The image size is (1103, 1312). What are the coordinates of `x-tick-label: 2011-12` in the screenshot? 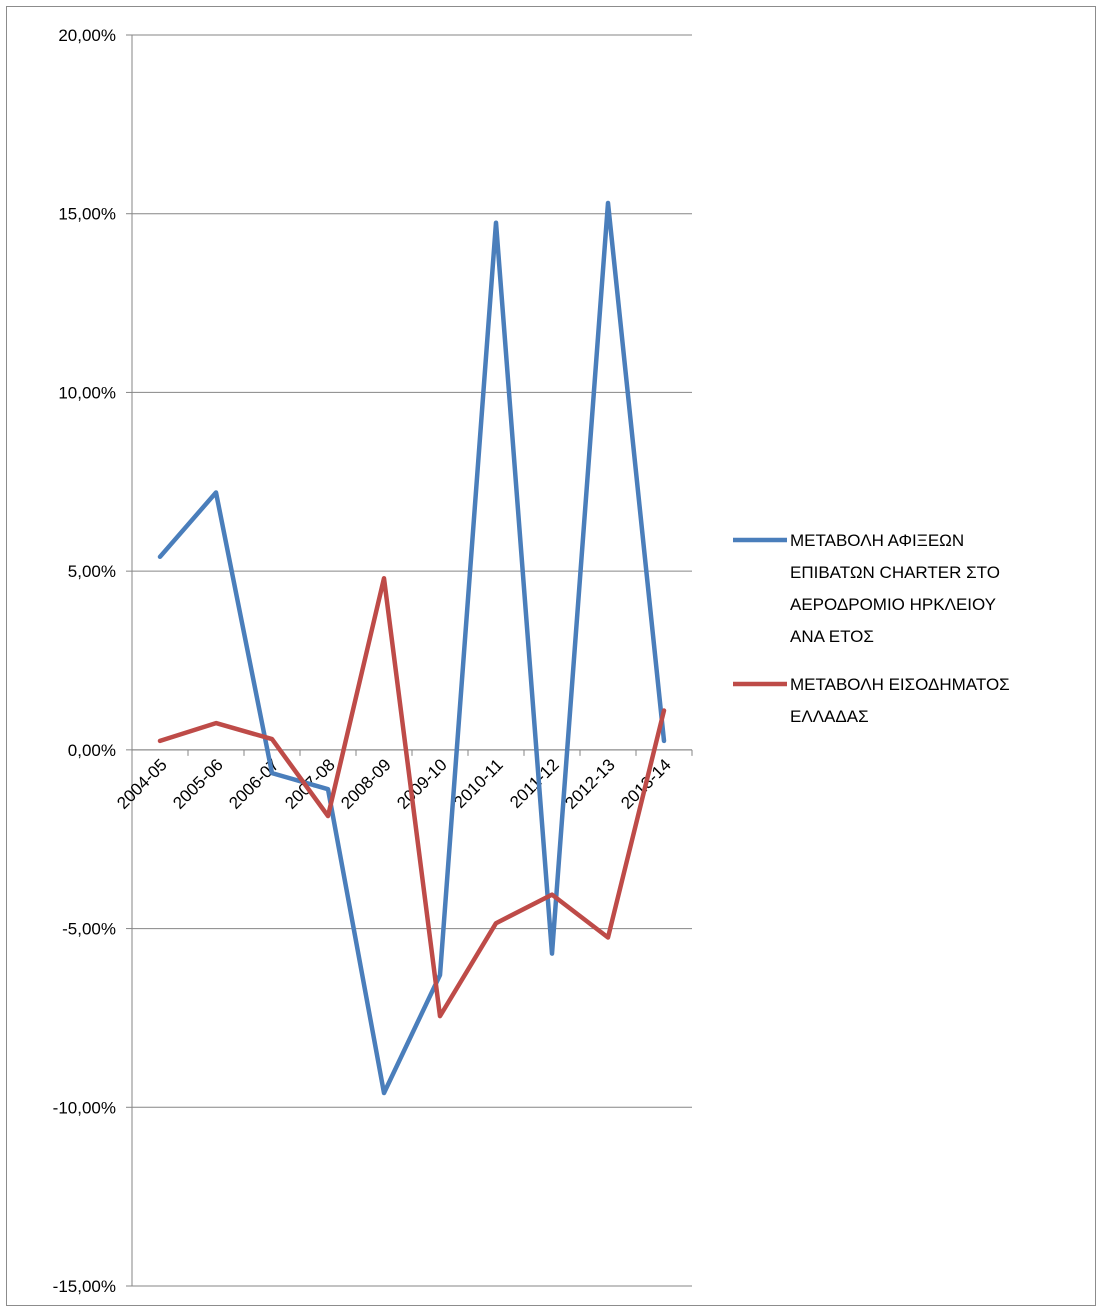 It's located at (534, 783).